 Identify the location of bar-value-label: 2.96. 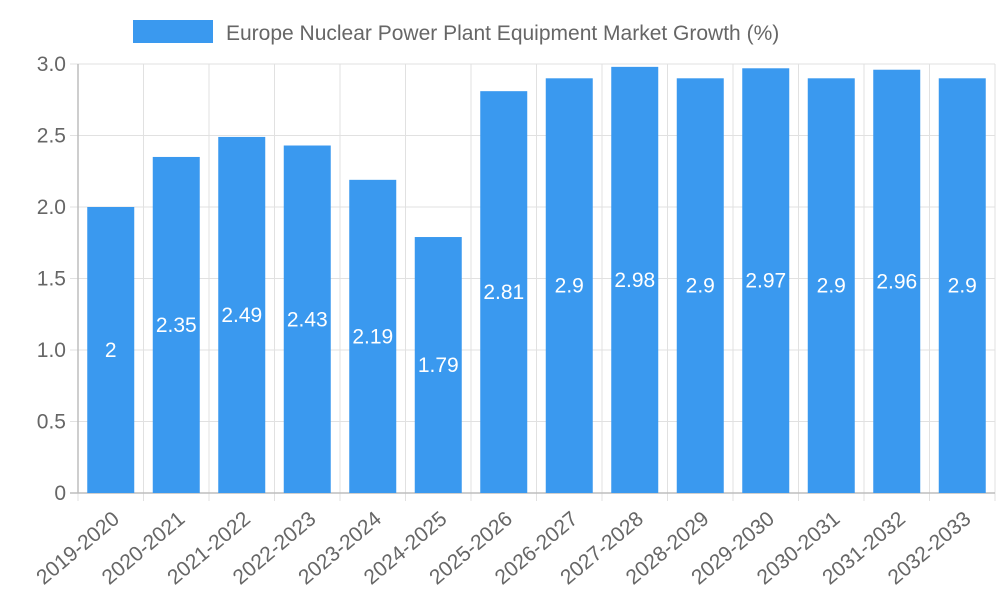
(896, 281).